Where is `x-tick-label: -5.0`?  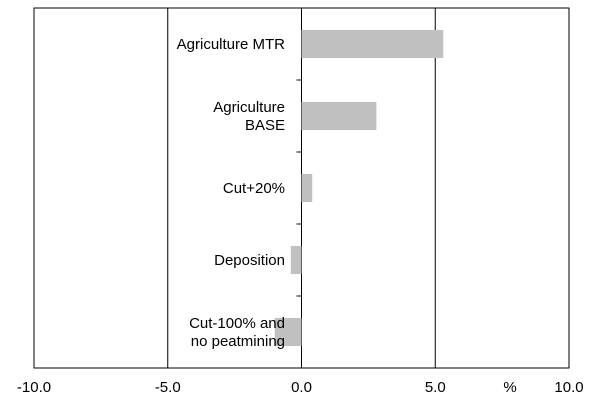 x-tick-label: -5.0 is located at coordinates (168, 387).